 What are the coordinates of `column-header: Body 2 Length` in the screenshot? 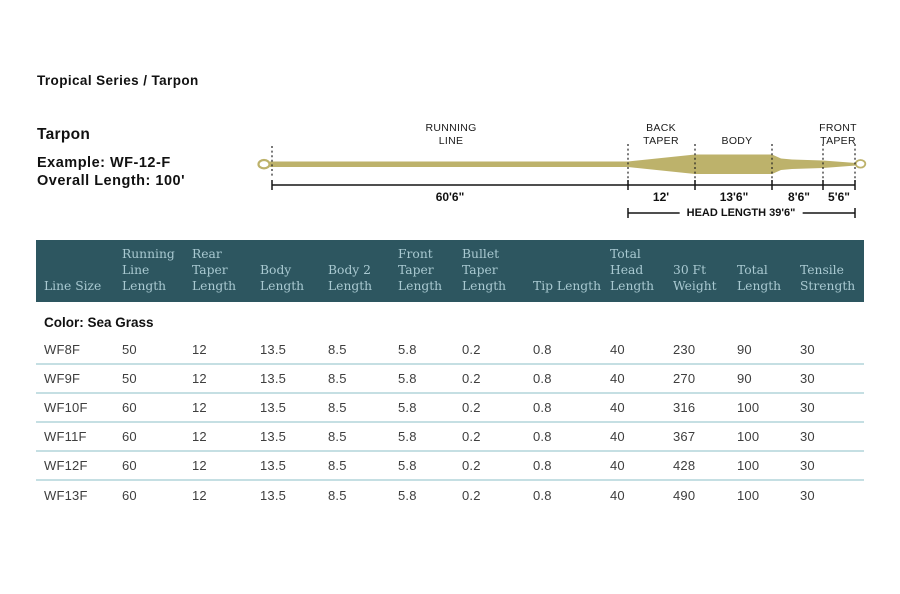 It's located at (350, 278).